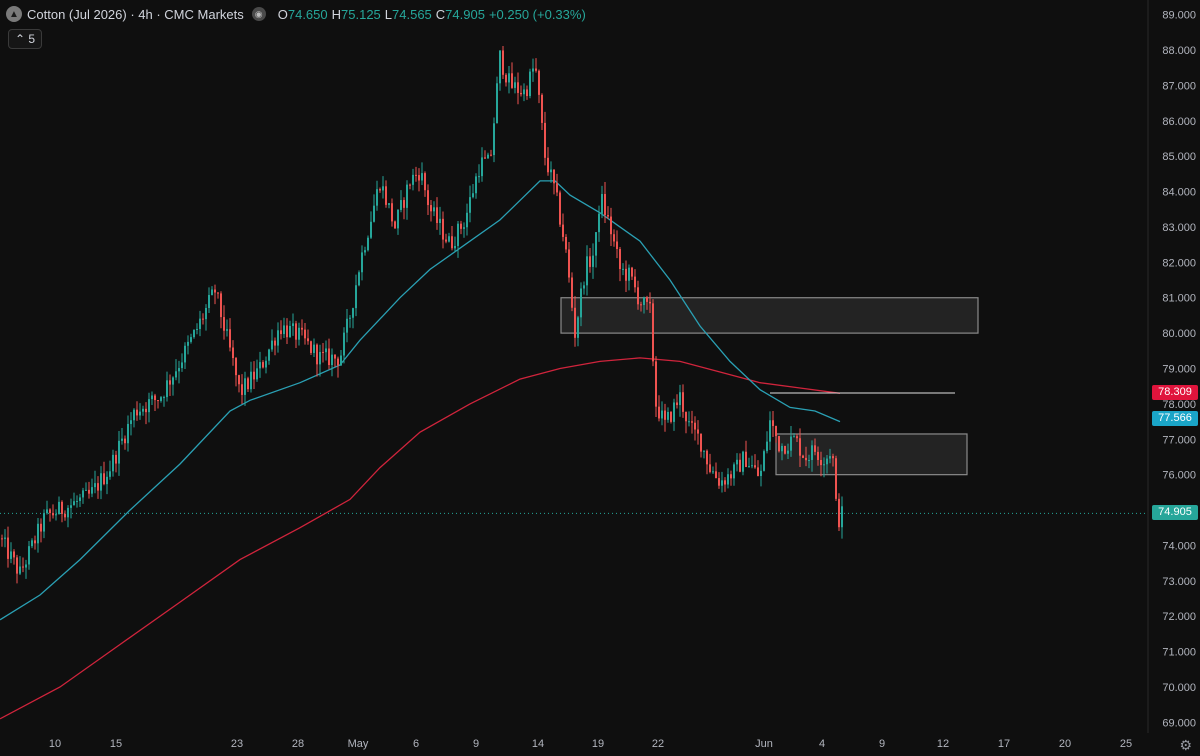 The image size is (1200, 756). I want to click on y-tick-label: 74.000, so click(1179, 546).